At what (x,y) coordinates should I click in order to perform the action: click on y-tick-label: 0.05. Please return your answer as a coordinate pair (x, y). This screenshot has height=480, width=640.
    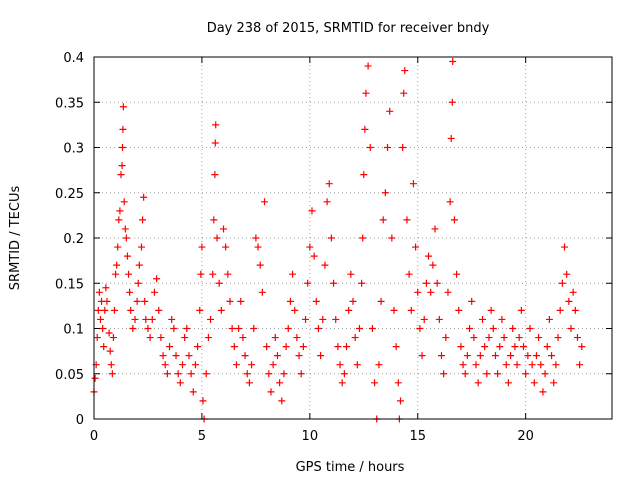
    Looking at the image, I should click on (69, 375).